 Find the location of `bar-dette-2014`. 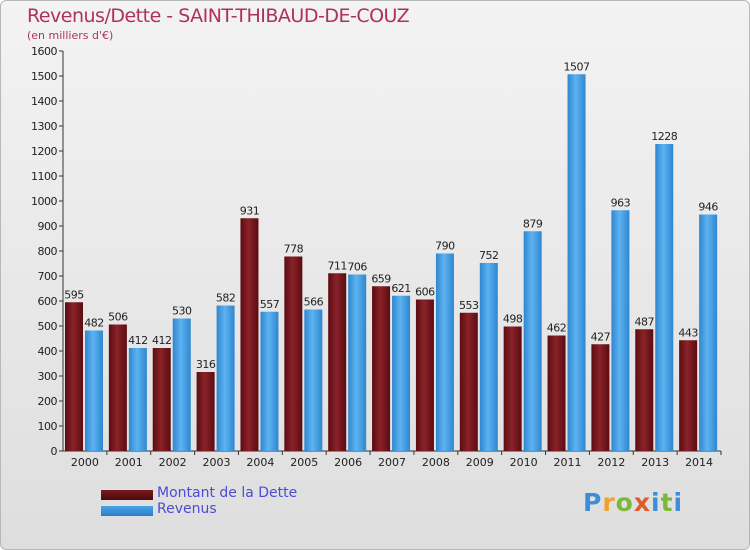

bar-dette-2014 is located at coordinates (688, 395).